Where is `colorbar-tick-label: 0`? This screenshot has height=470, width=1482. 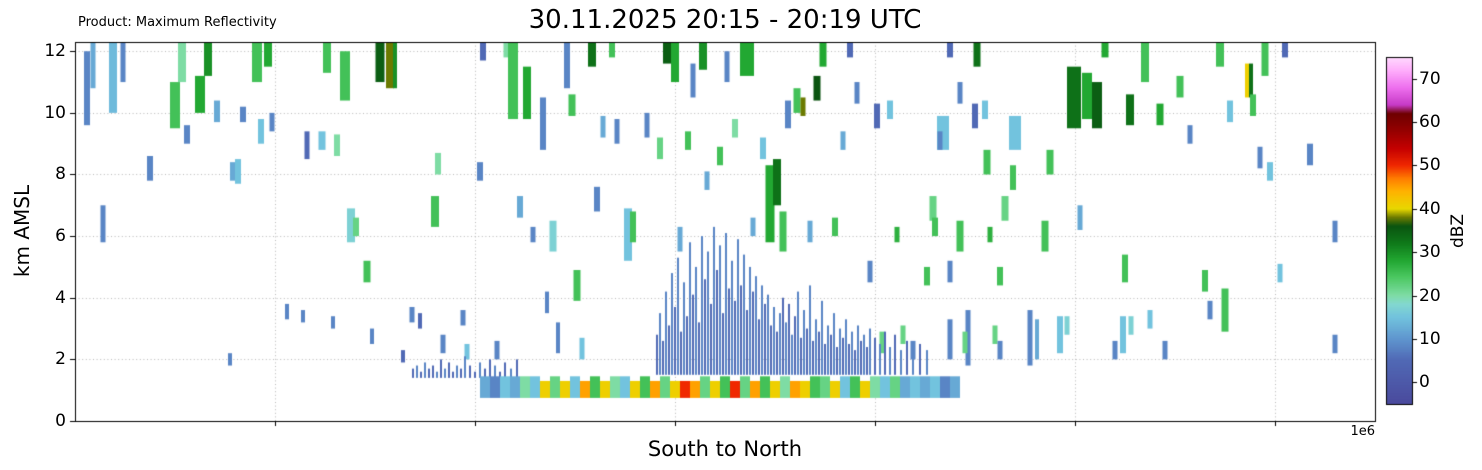
colorbar-tick-label: 0 is located at coordinates (1424, 382).